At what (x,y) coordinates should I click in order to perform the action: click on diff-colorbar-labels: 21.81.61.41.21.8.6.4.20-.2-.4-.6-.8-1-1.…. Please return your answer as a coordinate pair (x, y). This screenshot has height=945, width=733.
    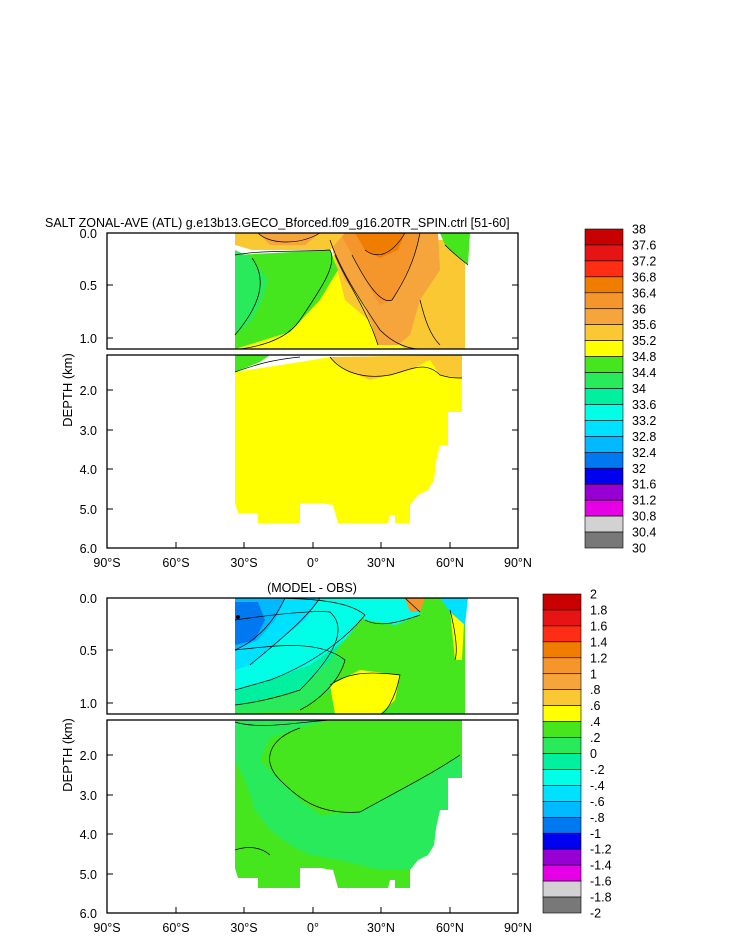
    Looking at the image, I should click on (601, 754).